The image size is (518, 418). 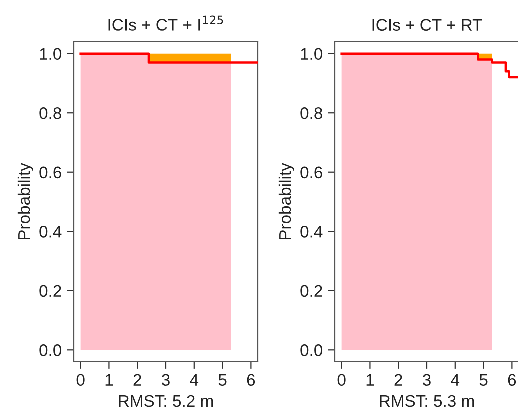 I want to click on x-axis-title: RMST: 5.2 m, so click(x=166, y=401).